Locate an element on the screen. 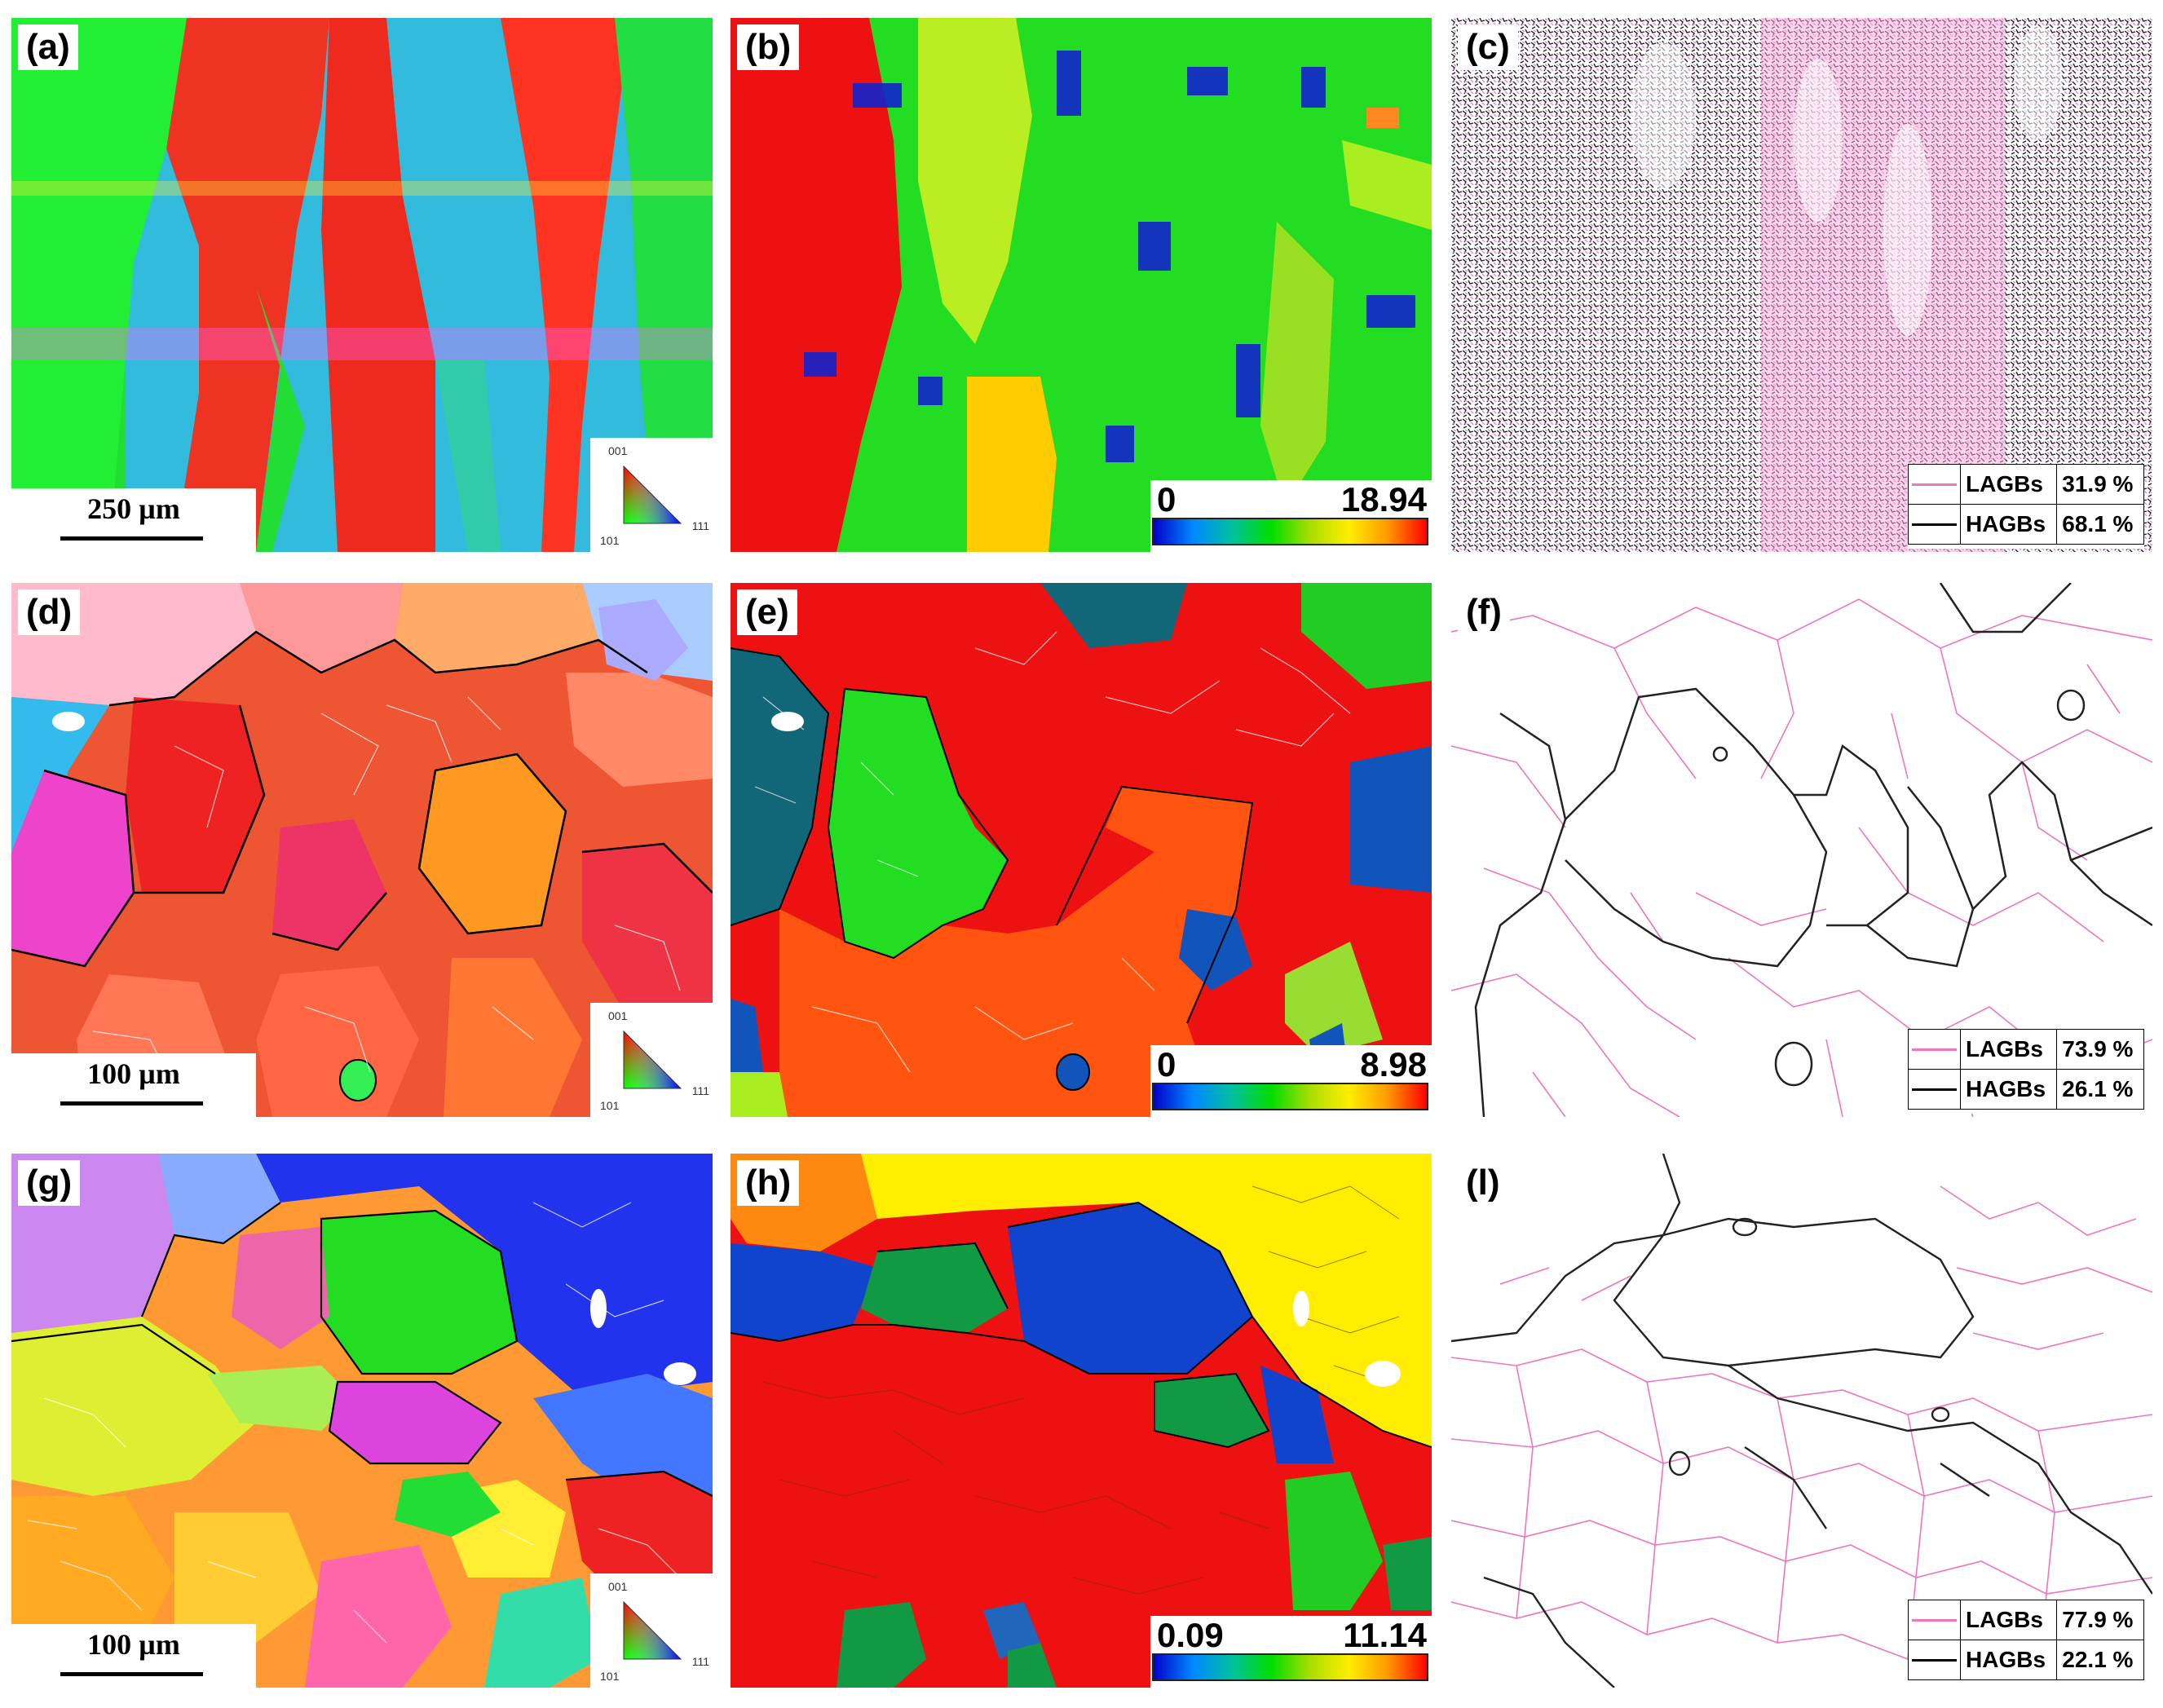 The height and width of the screenshot is (1708, 2163). panel-d: (d) 100 µm 001 101 111 is located at coordinates (362, 850).